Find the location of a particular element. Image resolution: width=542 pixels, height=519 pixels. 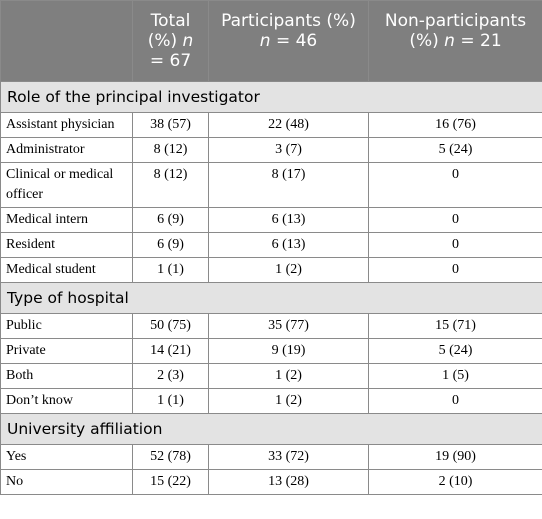

value-cell: 1 (5) is located at coordinates (455, 376).